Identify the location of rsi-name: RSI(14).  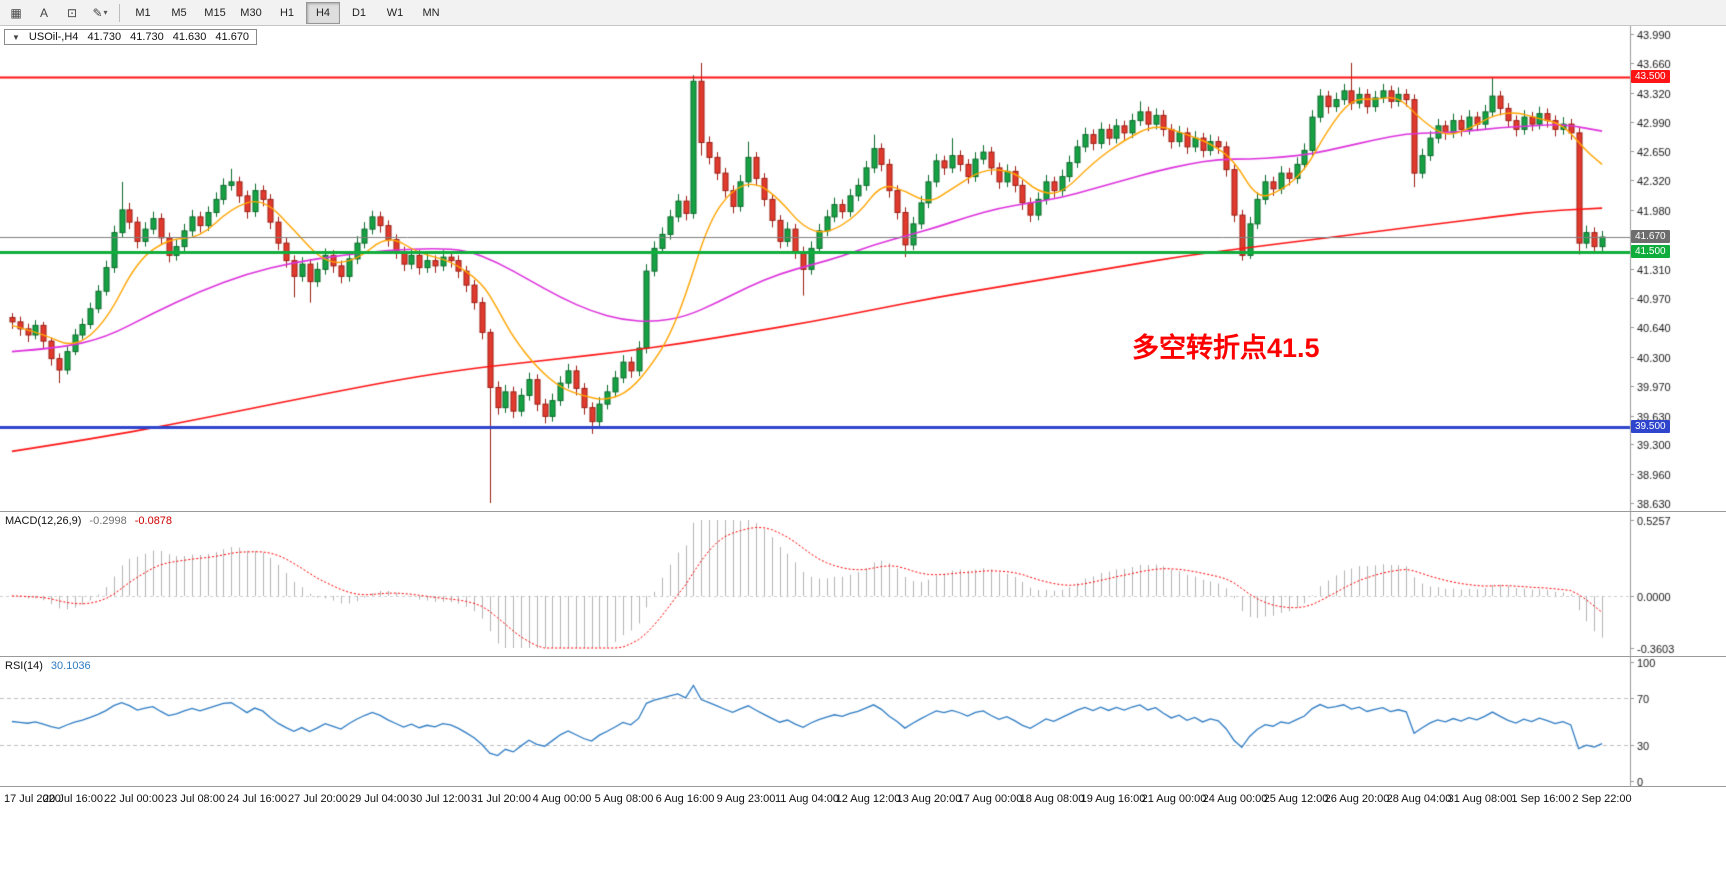
(24, 666).